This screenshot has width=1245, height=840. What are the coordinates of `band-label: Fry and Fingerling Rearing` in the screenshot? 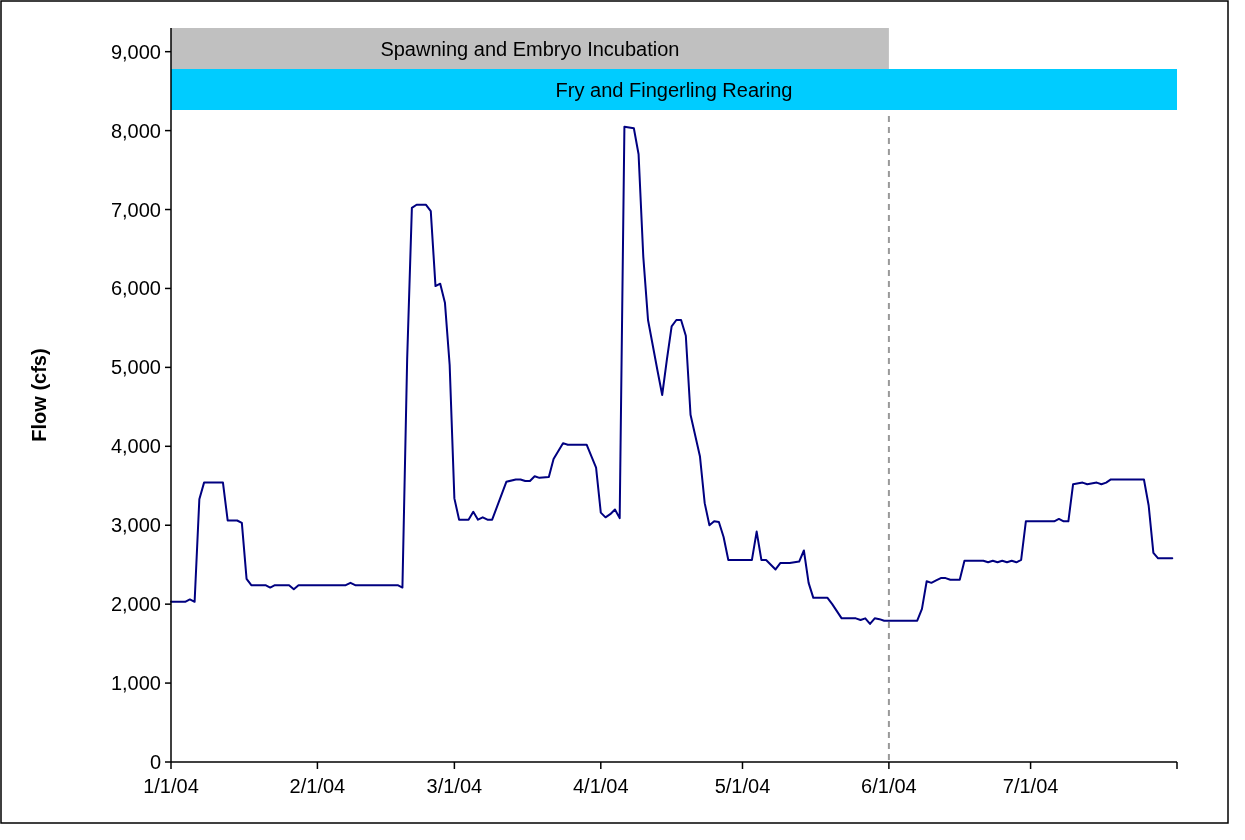 It's located at (674, 89).